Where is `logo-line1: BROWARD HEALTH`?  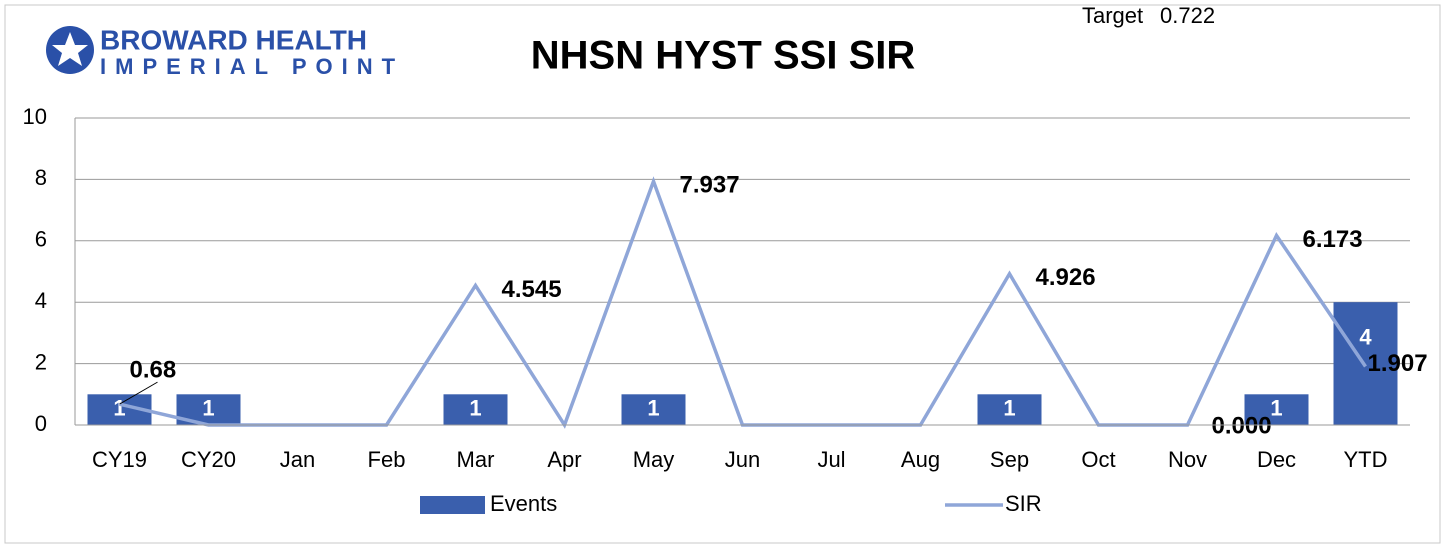 logo-line1: BROWARD HEALTH is located at coordinates (233, 39).